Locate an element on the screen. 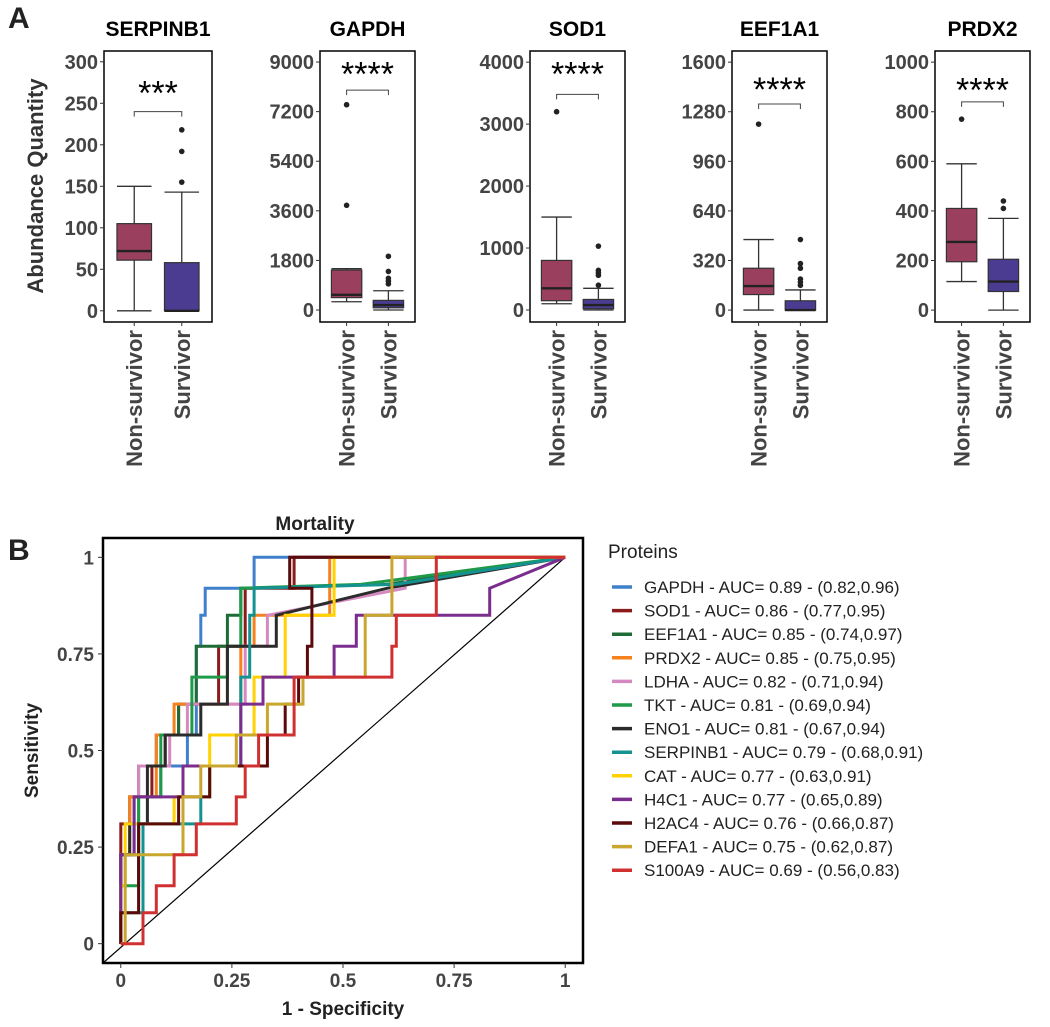 The height and width of the screenshot is (1027, 1050). x-axis-label: 1 - Specificity is located at coordinates (343, 1009).